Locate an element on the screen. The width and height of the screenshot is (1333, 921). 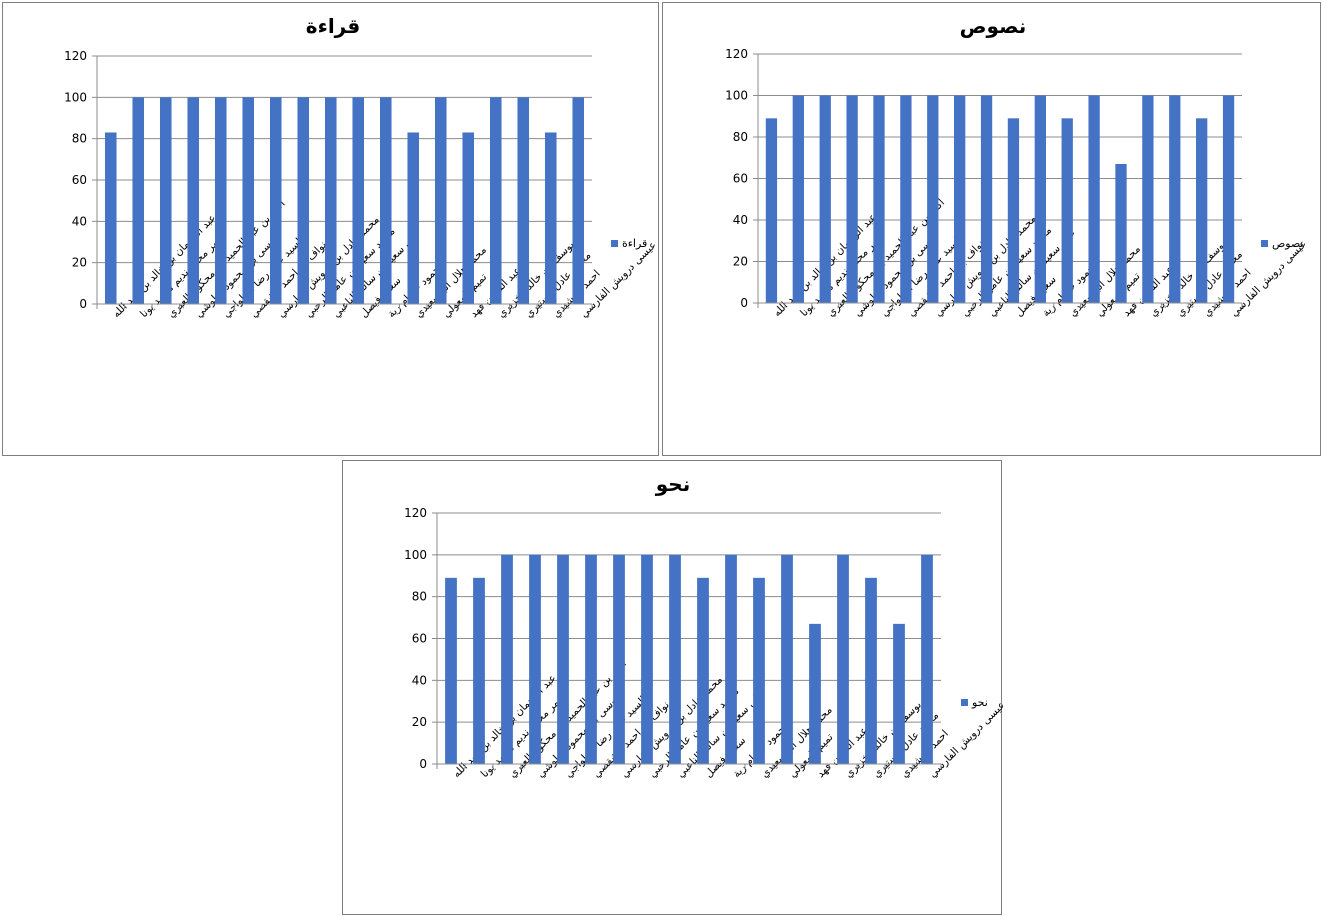
legend-label: نحو is located at coordinates (979, 702).